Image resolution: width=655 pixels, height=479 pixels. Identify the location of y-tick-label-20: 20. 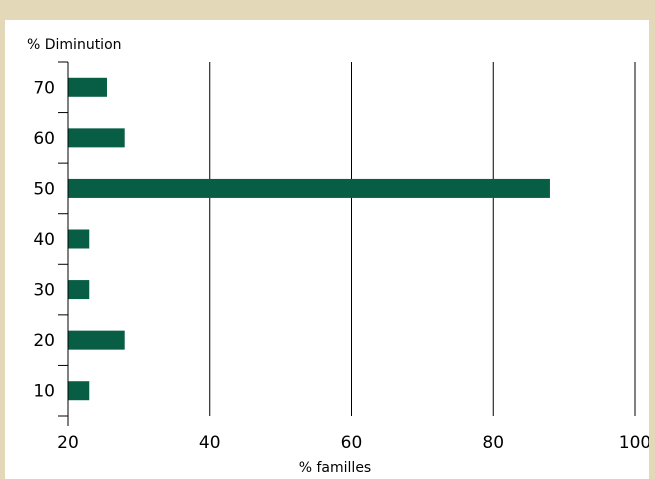
(44, 341).